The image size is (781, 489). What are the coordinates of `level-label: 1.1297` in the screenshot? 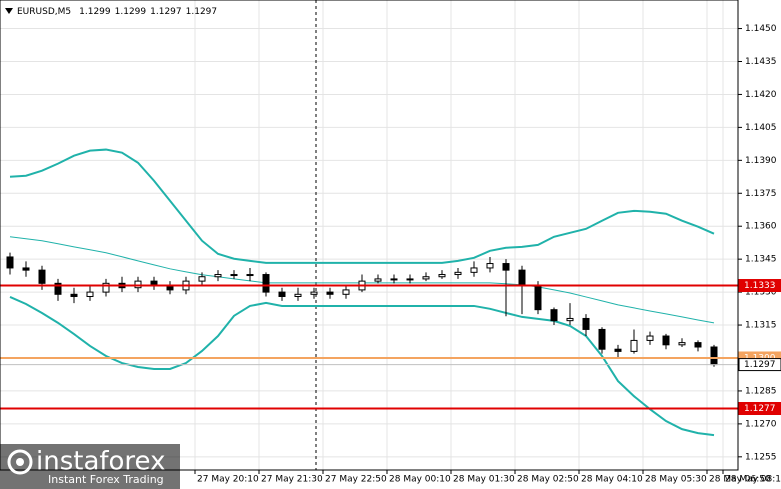 It's located at (760, 365).